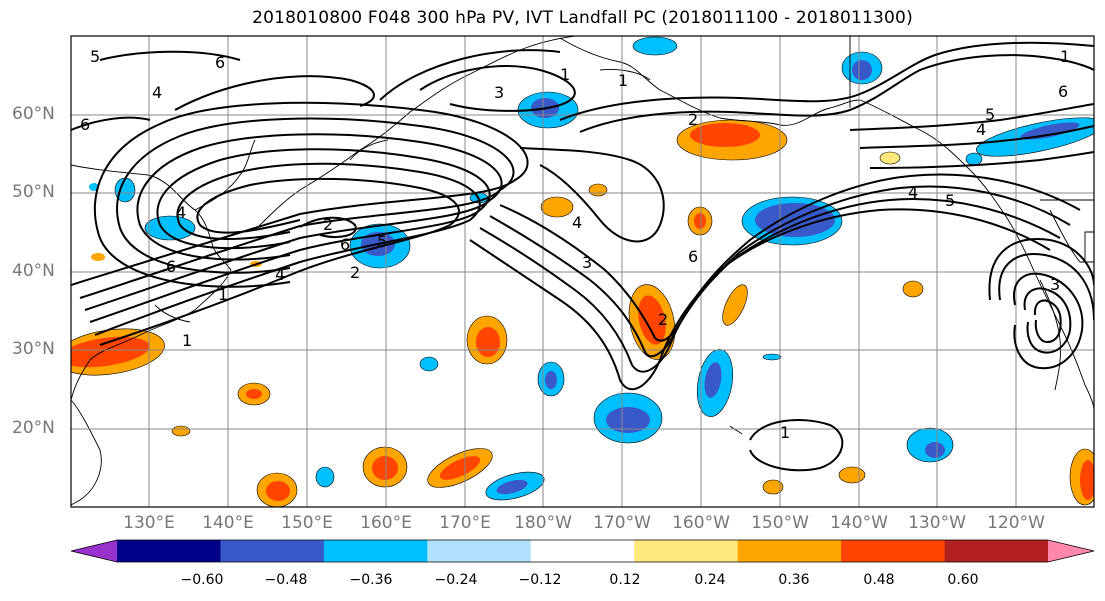 This screenshot has height=601, width=1105. I want to click on colorbar-tick-label: 0.60, so click(963, 580).